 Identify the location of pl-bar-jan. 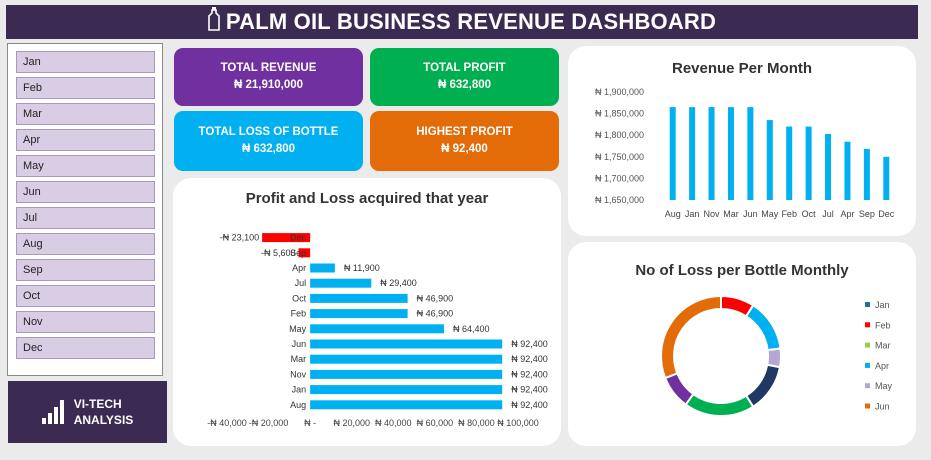
(406, 390).